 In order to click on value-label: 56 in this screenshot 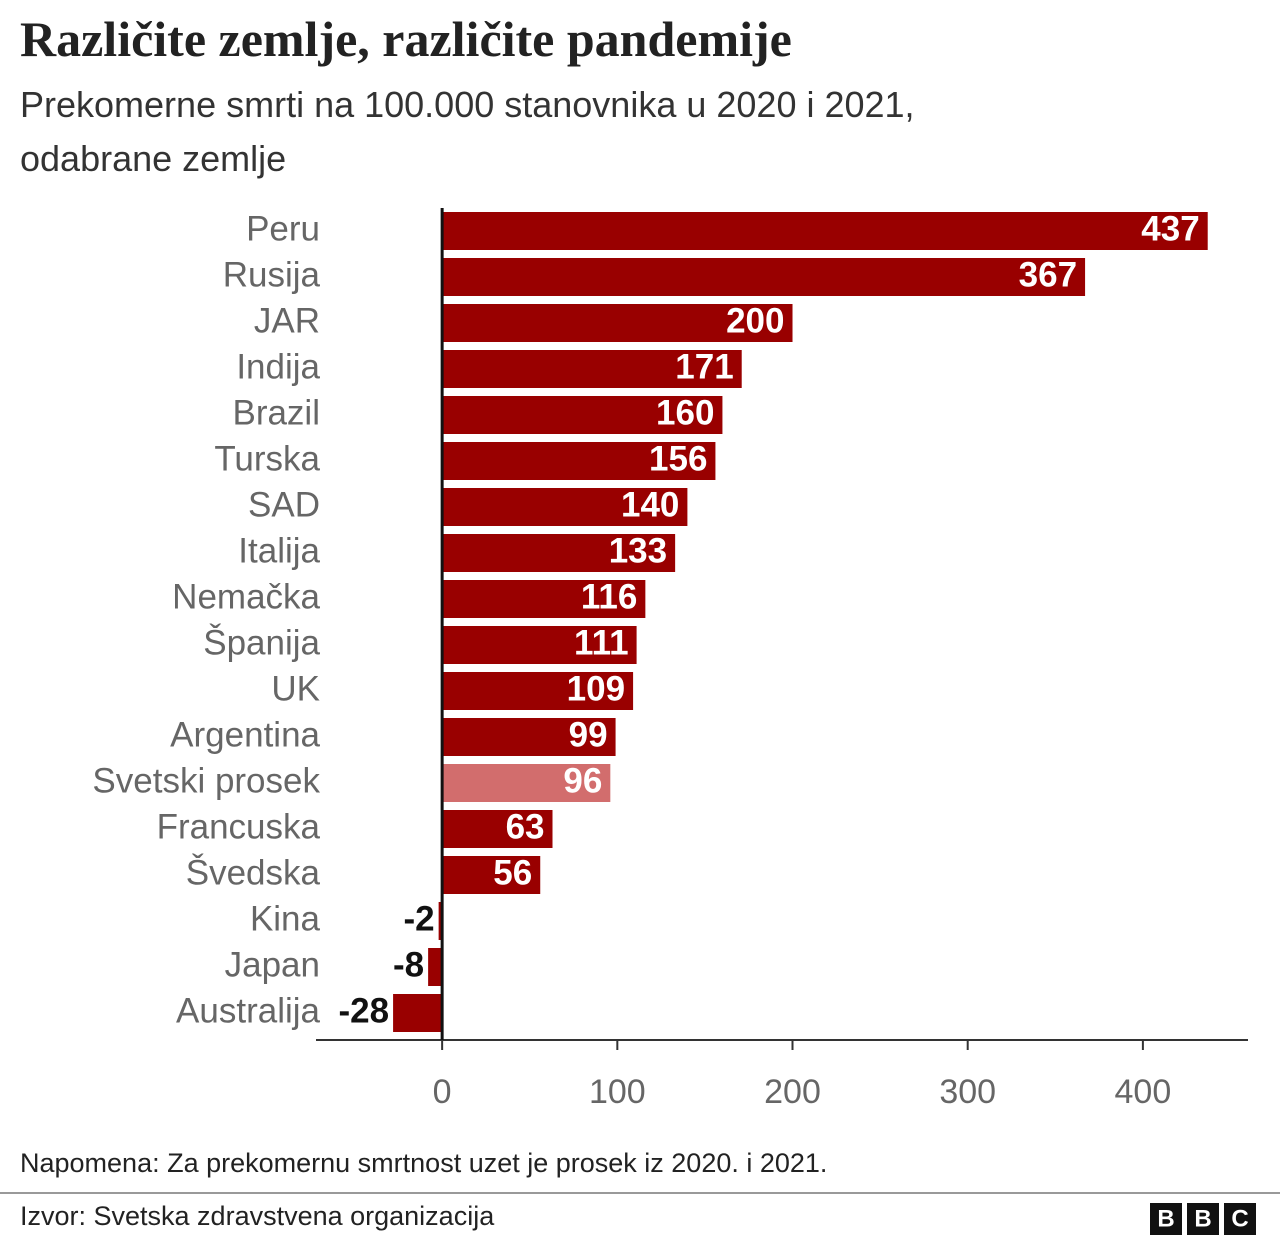, I will do `click(512, 872)`.